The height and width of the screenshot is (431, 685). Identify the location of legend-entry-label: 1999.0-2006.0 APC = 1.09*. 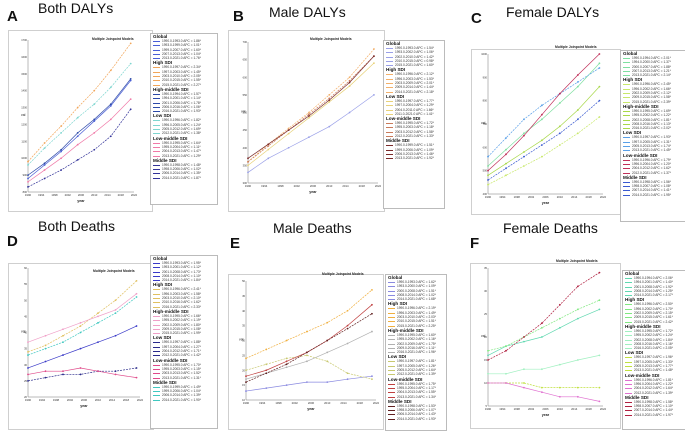
(414, 149).